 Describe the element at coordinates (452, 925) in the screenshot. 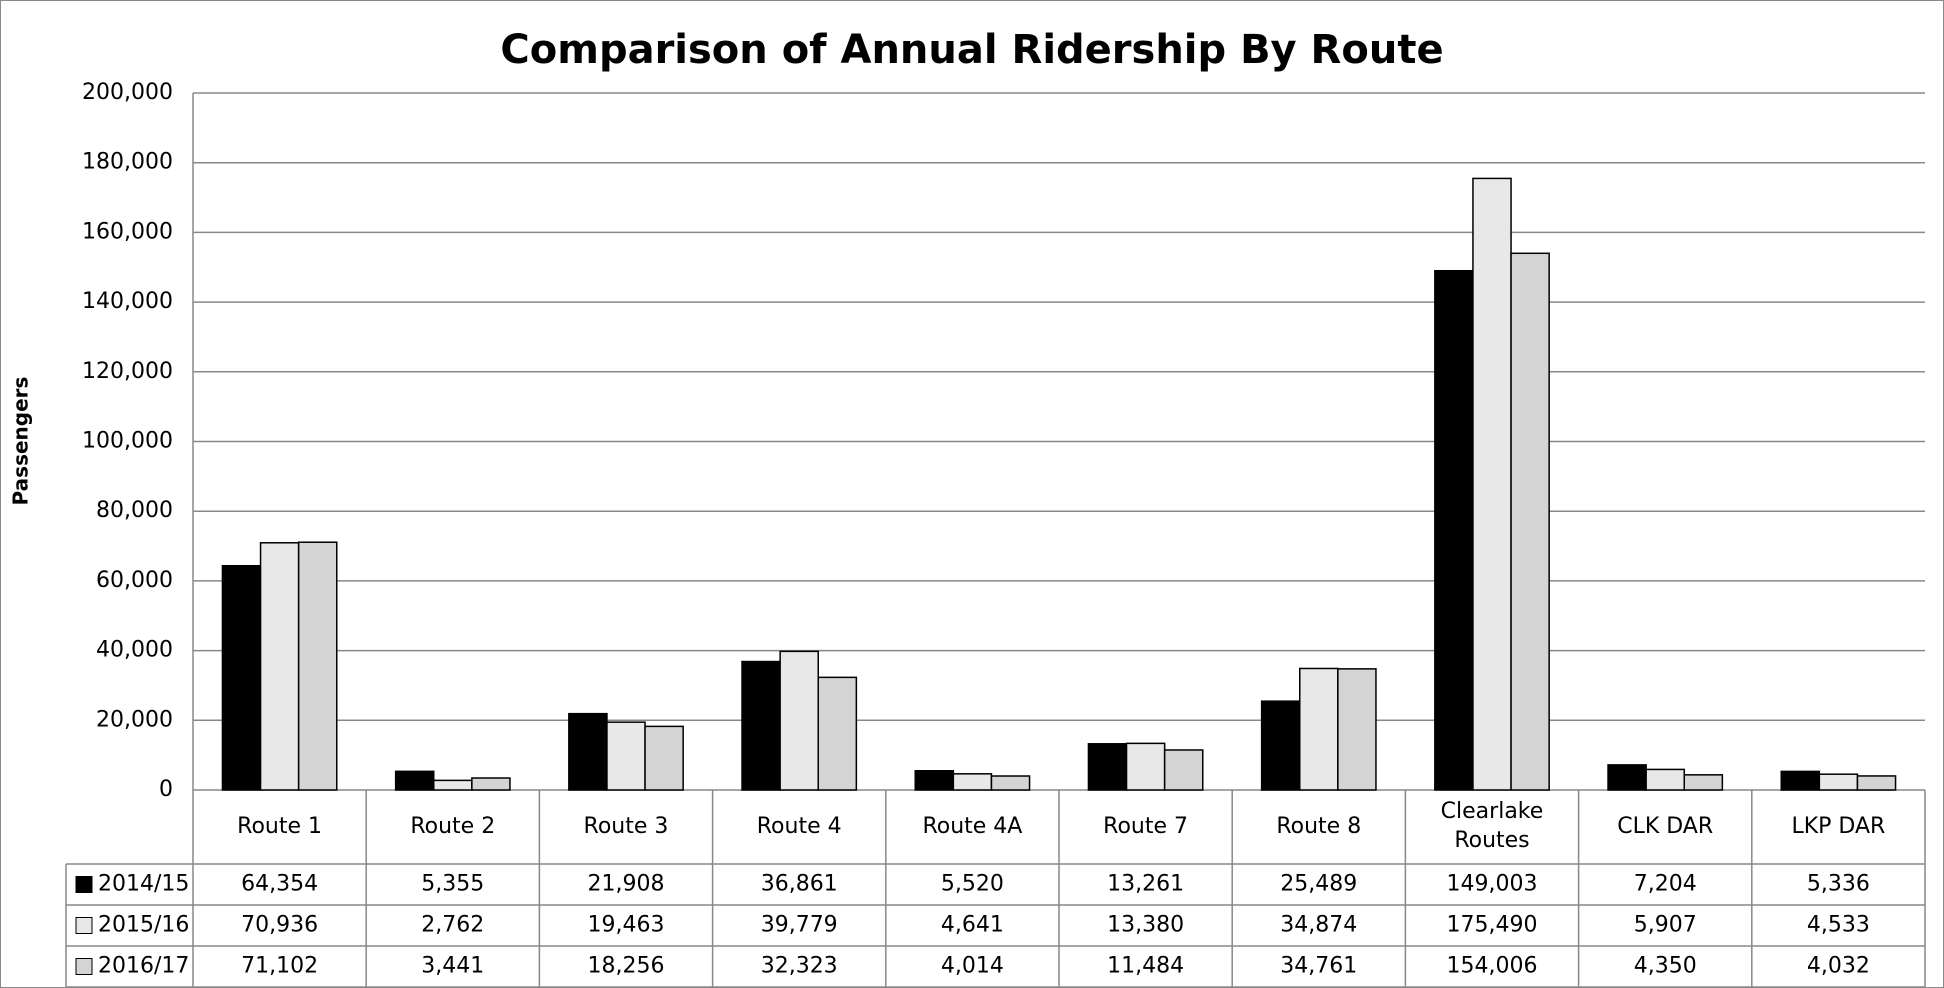

I see `table-value: 2,762` at that location.